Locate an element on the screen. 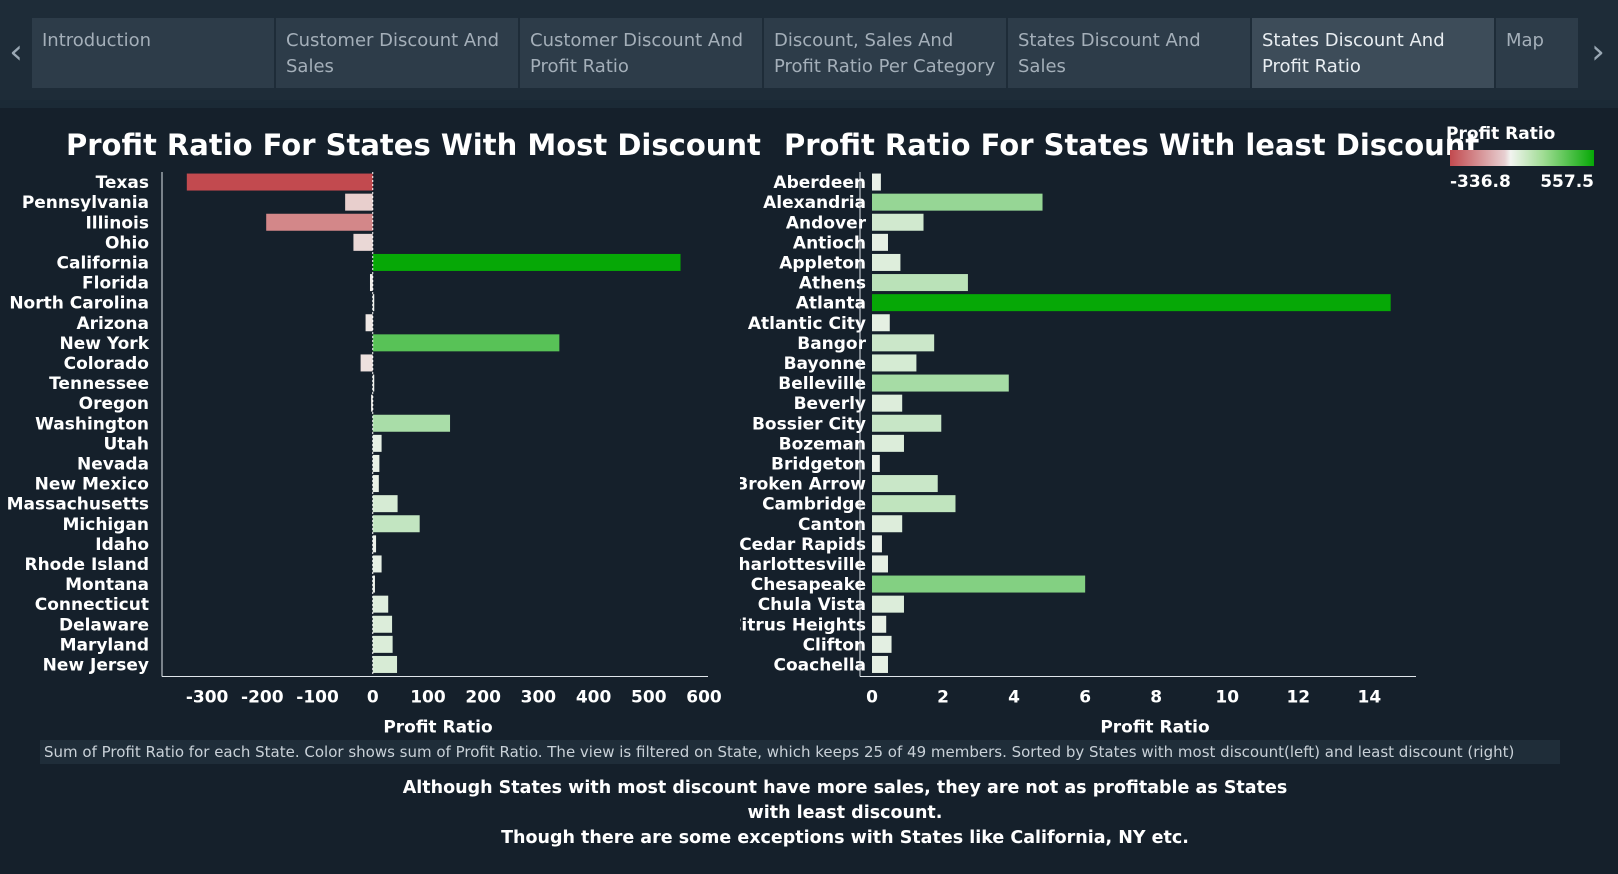 This screenshot has height=874, width=1618. tab-map: Map is located at coordinates (1537, 53).